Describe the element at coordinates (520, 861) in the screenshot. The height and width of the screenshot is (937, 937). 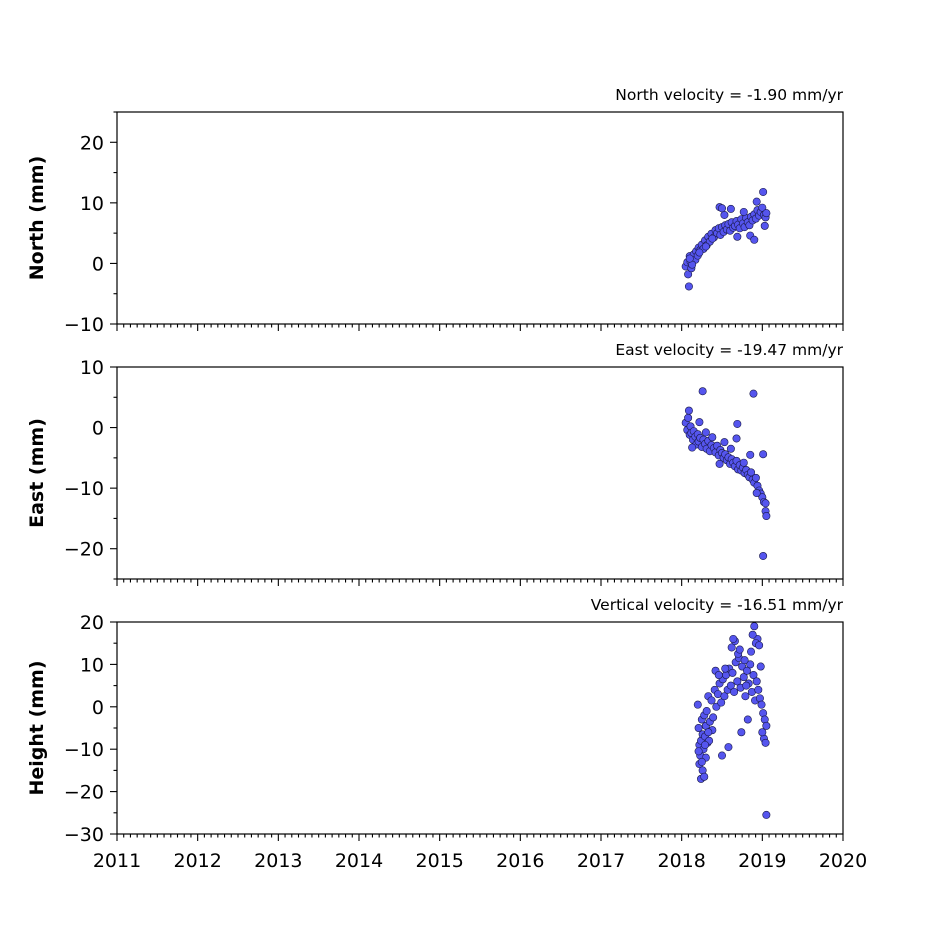
I see `height-panel-x-tick-label: 2016` at that location.